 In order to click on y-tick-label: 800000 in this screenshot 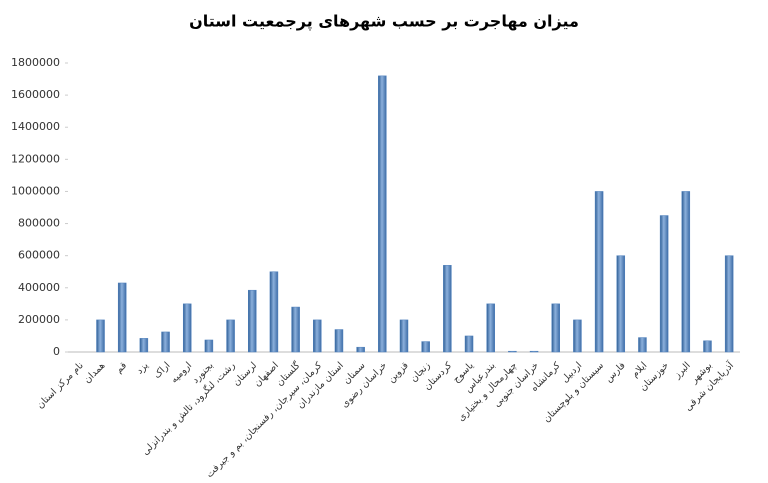, I will do `click(39, 223)`.